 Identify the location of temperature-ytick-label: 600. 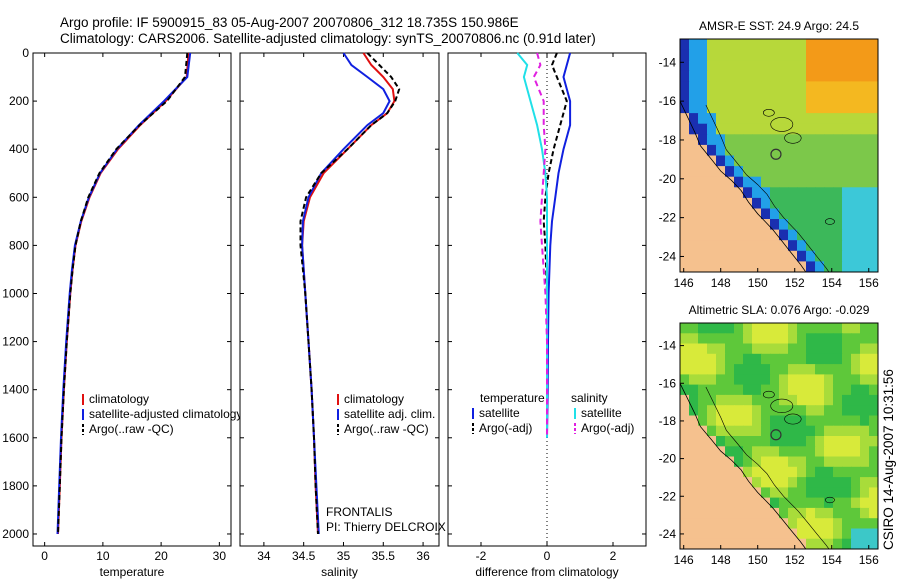
(19, 197).